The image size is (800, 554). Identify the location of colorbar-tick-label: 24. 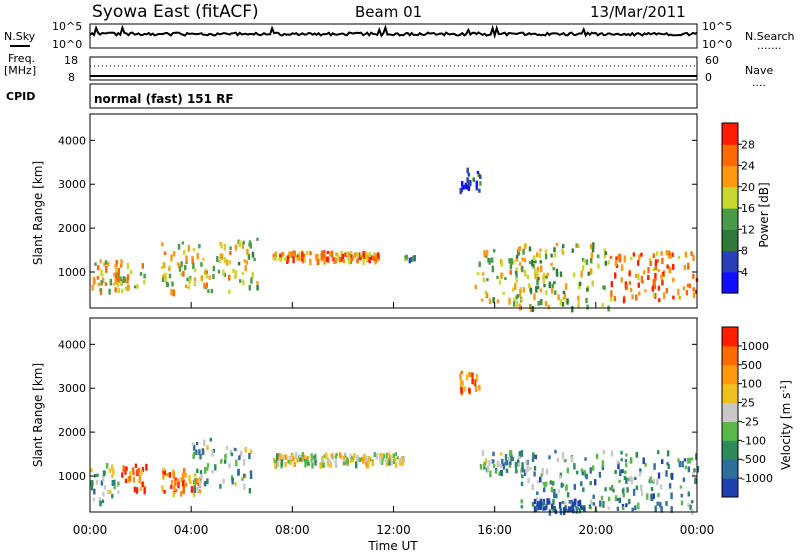
(748, 166).